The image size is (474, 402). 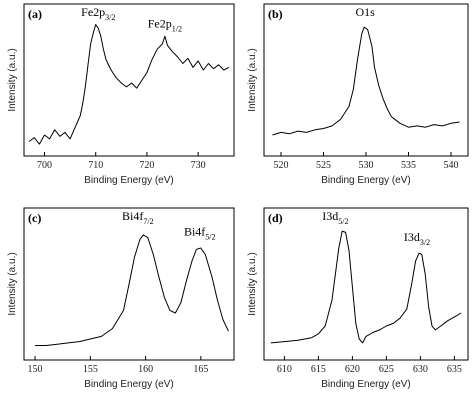 I want to click on x-tick-label: 630, so click(x=420, y=369).